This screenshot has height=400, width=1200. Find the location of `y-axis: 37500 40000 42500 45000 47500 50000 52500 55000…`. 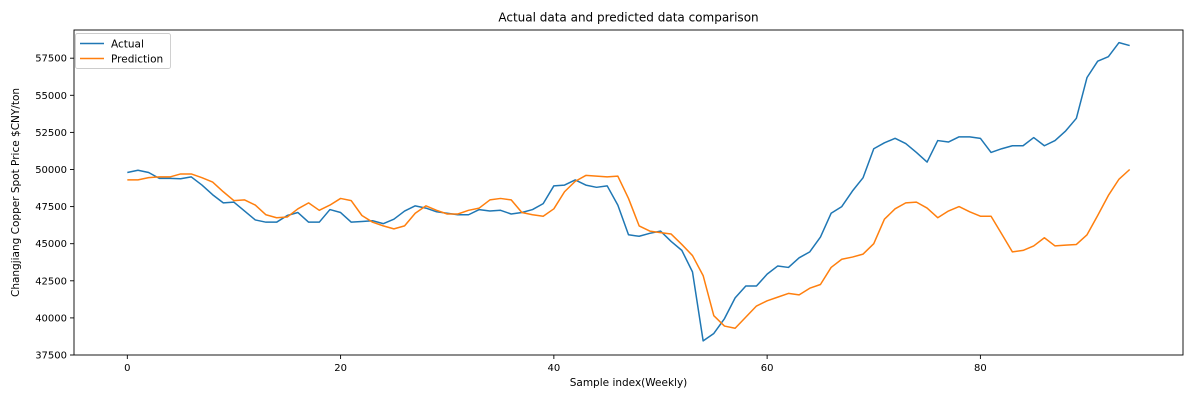

y-axis: 37500 40000 42500 45000 47500 50000 52500 55000… is located at coordinates (54, 208).